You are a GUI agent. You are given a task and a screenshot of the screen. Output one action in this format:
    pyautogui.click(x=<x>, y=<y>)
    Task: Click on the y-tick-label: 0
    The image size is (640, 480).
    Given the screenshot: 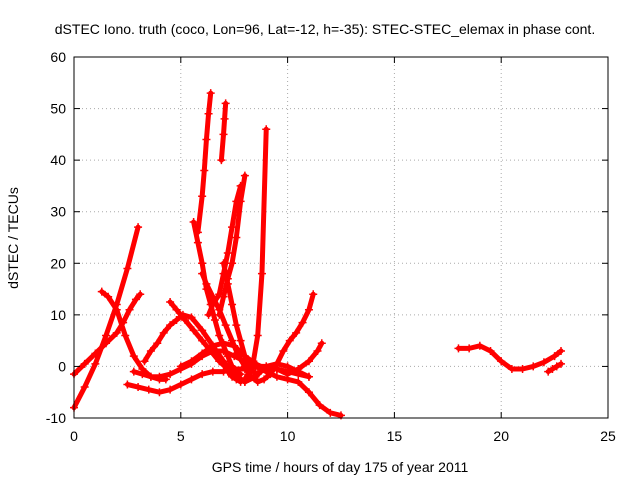 What is the action you would take?
    pyautogui.click(x=62, y=366)
    